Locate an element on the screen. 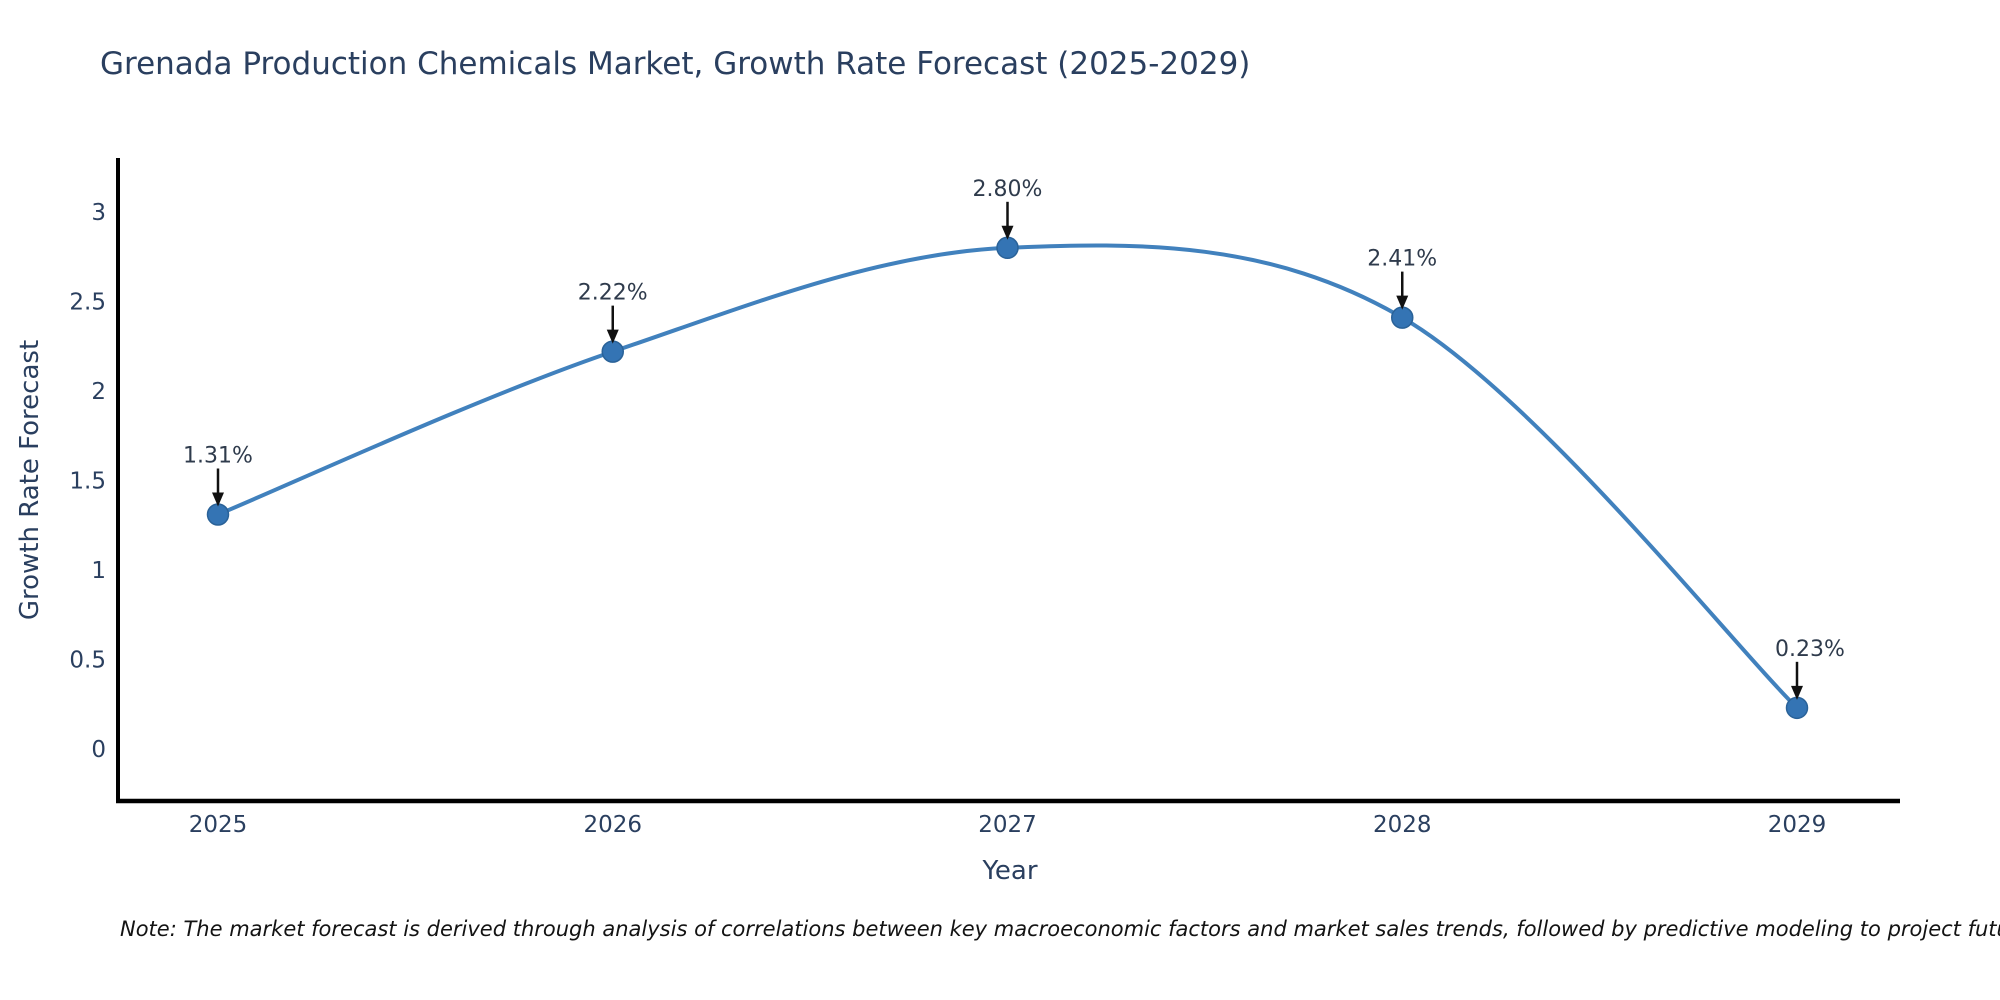  data-point-2028 is located at coordinates (1402, 317).